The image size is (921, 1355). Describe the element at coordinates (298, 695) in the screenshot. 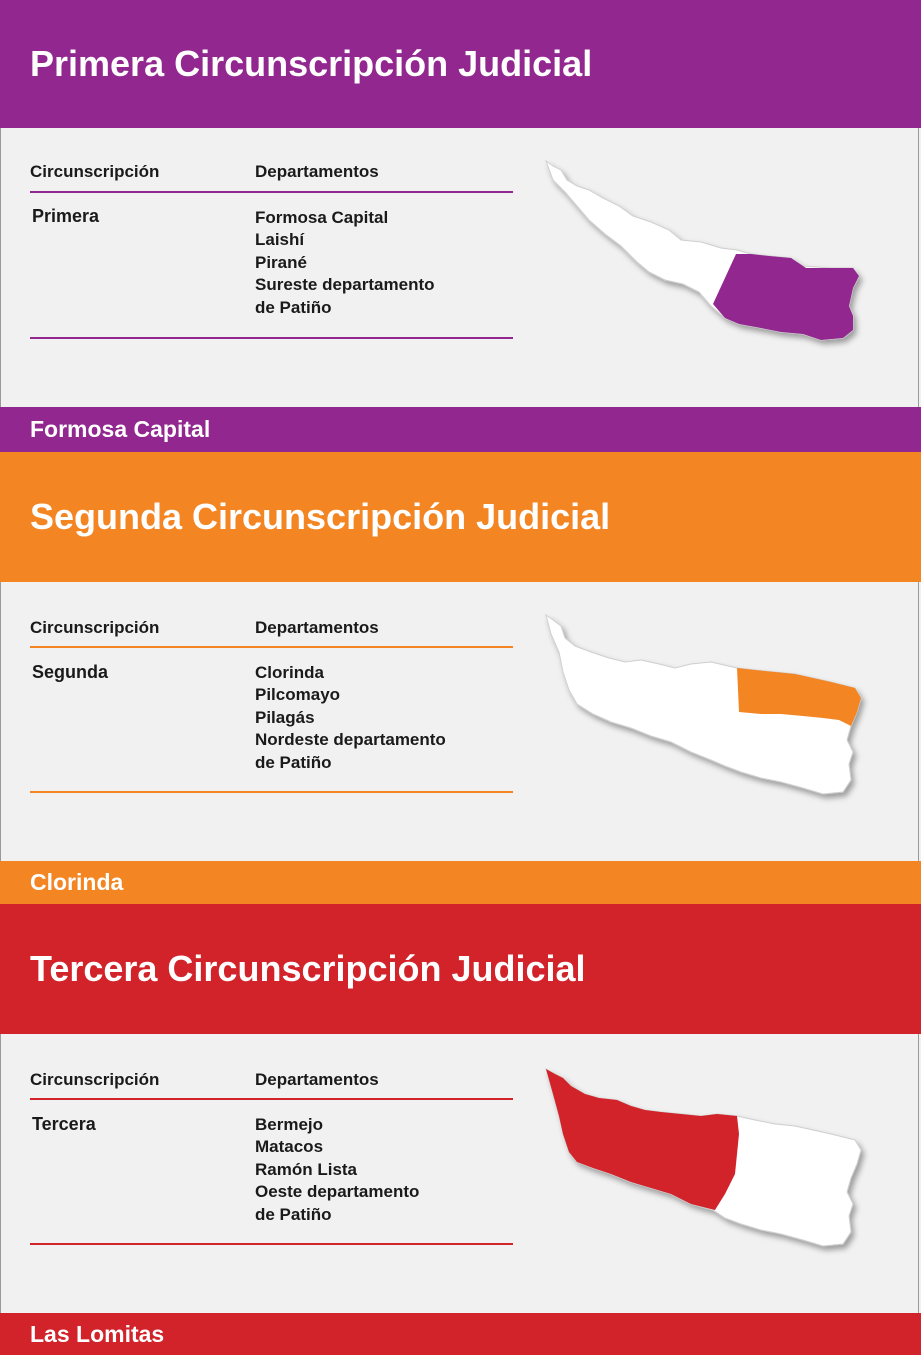

I see `departamento-item: Pilcomayo` at that location.